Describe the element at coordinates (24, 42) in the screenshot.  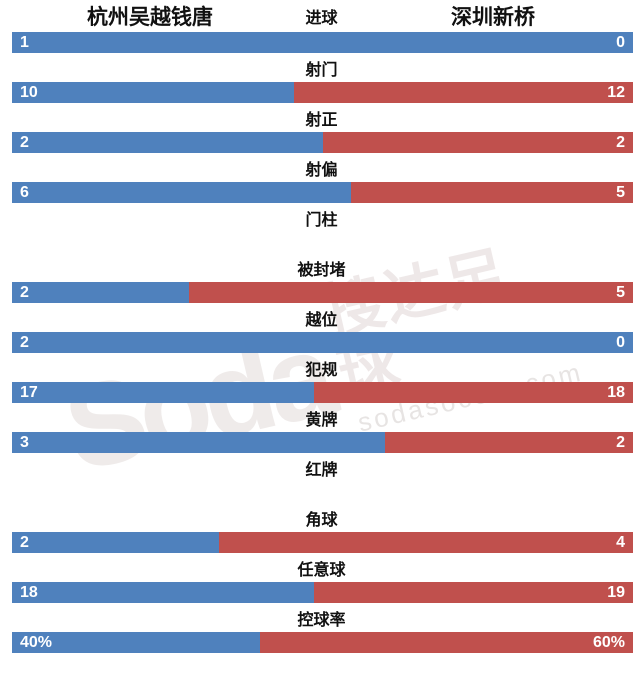
I see `home-value: 1` at that location.